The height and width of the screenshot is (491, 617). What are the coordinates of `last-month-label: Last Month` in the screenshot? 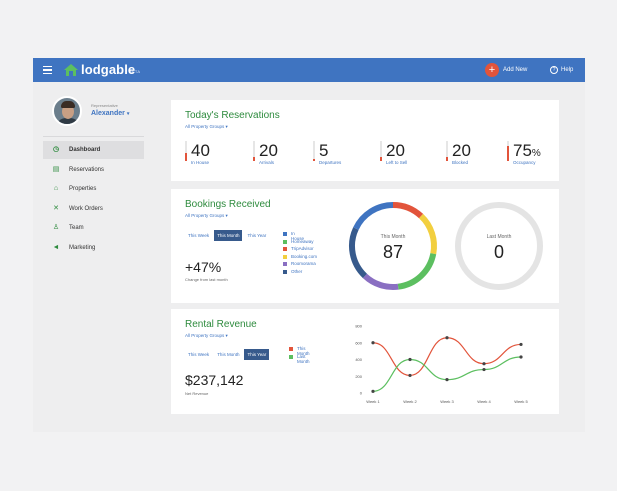 It's located at (499, 237).